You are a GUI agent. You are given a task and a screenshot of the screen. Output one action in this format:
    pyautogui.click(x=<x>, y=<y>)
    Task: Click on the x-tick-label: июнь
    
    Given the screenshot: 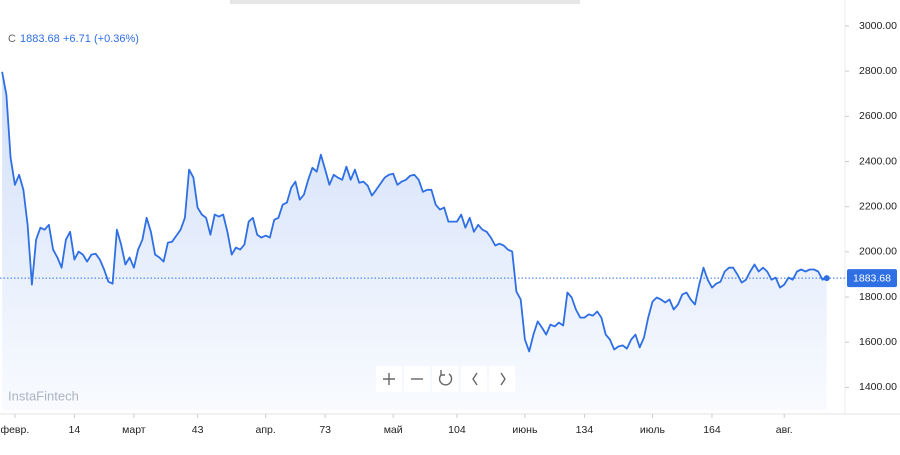 What is the action you would take?
    pyautogui.click(x=525, y=430)
    